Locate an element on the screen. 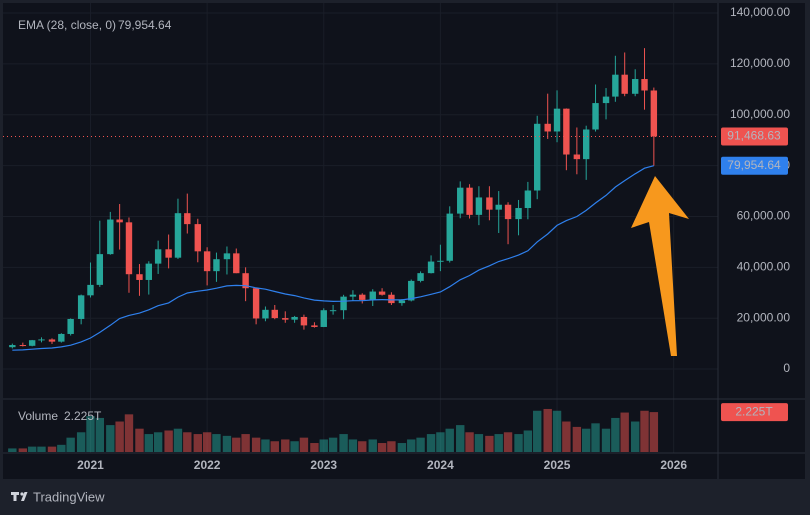 This screenshot has height=515, width=810. brand-name: TradingView is located at coordinates (69, 496).